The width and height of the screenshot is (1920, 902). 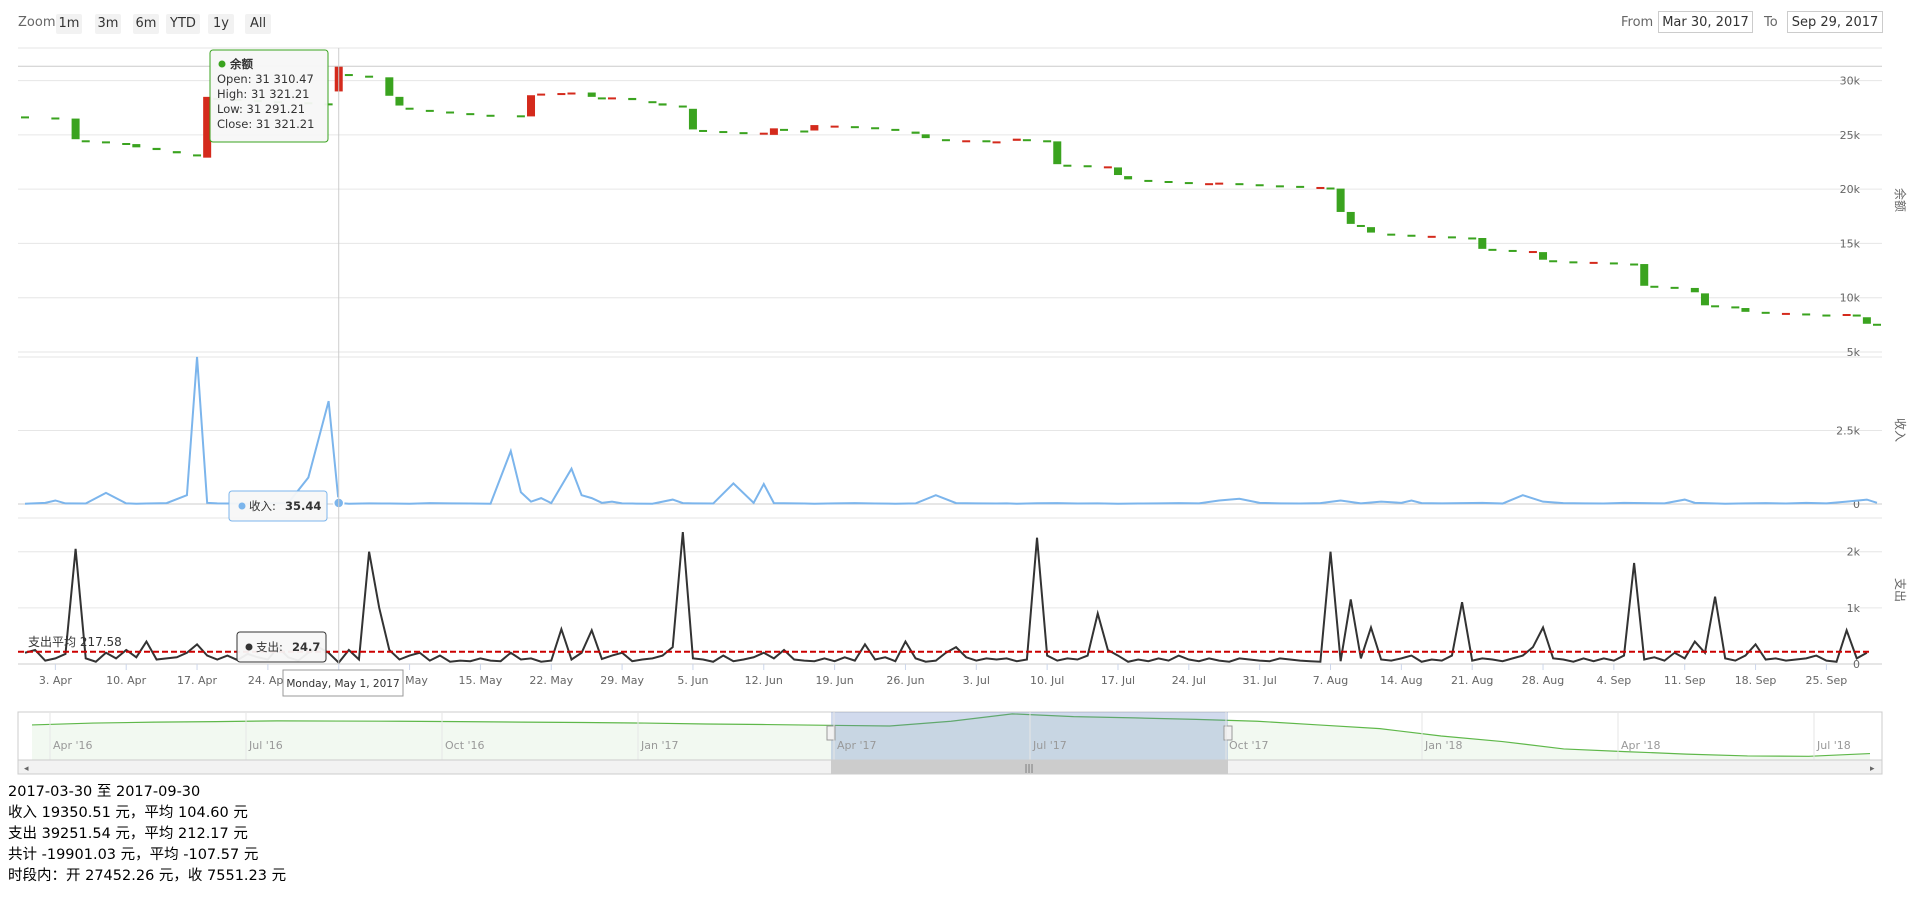 I want to click on tooltip-title: 余额, so click(x=241, y=64).